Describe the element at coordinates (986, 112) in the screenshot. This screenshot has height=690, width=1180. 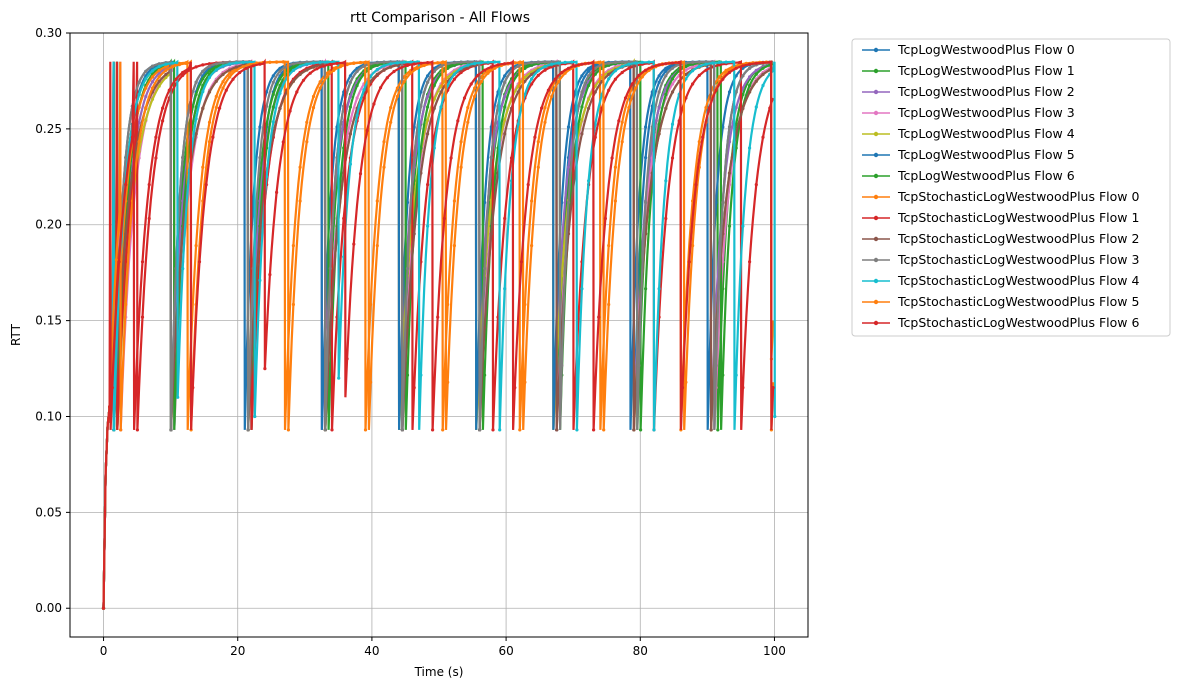
I see `legend-label: TcpLogWestwoodPlus Flow 3` at that location.